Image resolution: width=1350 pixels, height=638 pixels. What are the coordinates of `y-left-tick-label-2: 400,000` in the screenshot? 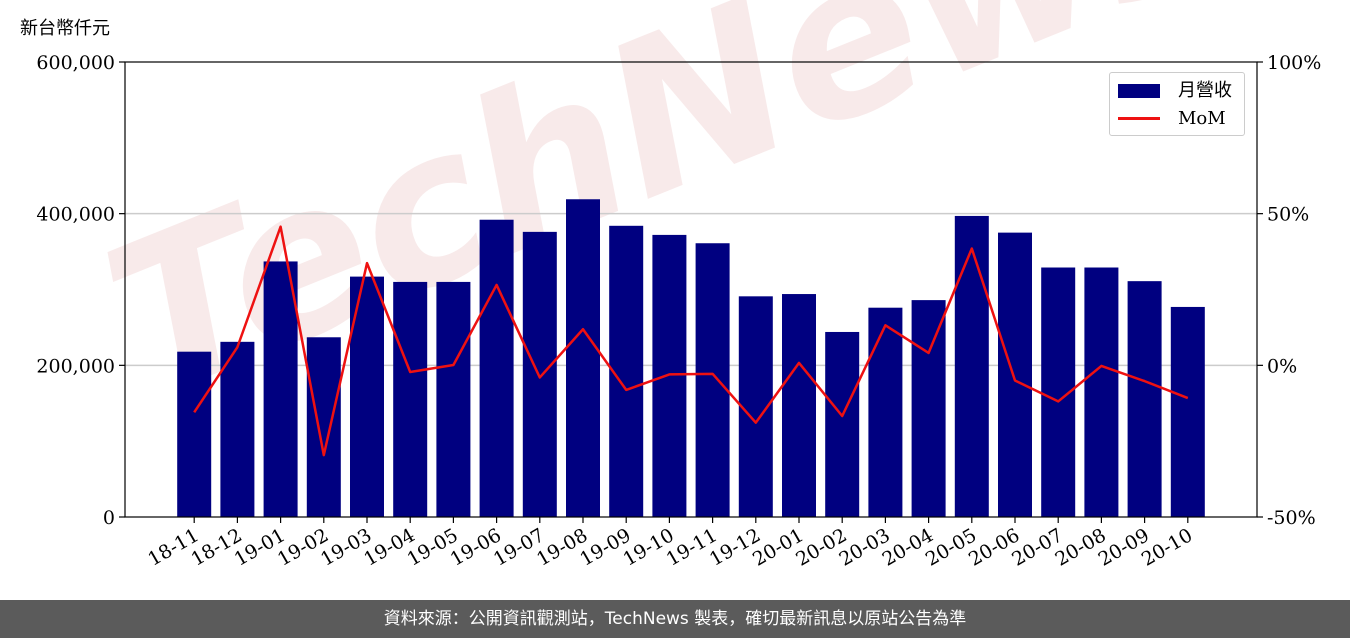 It's located at (75, 215).